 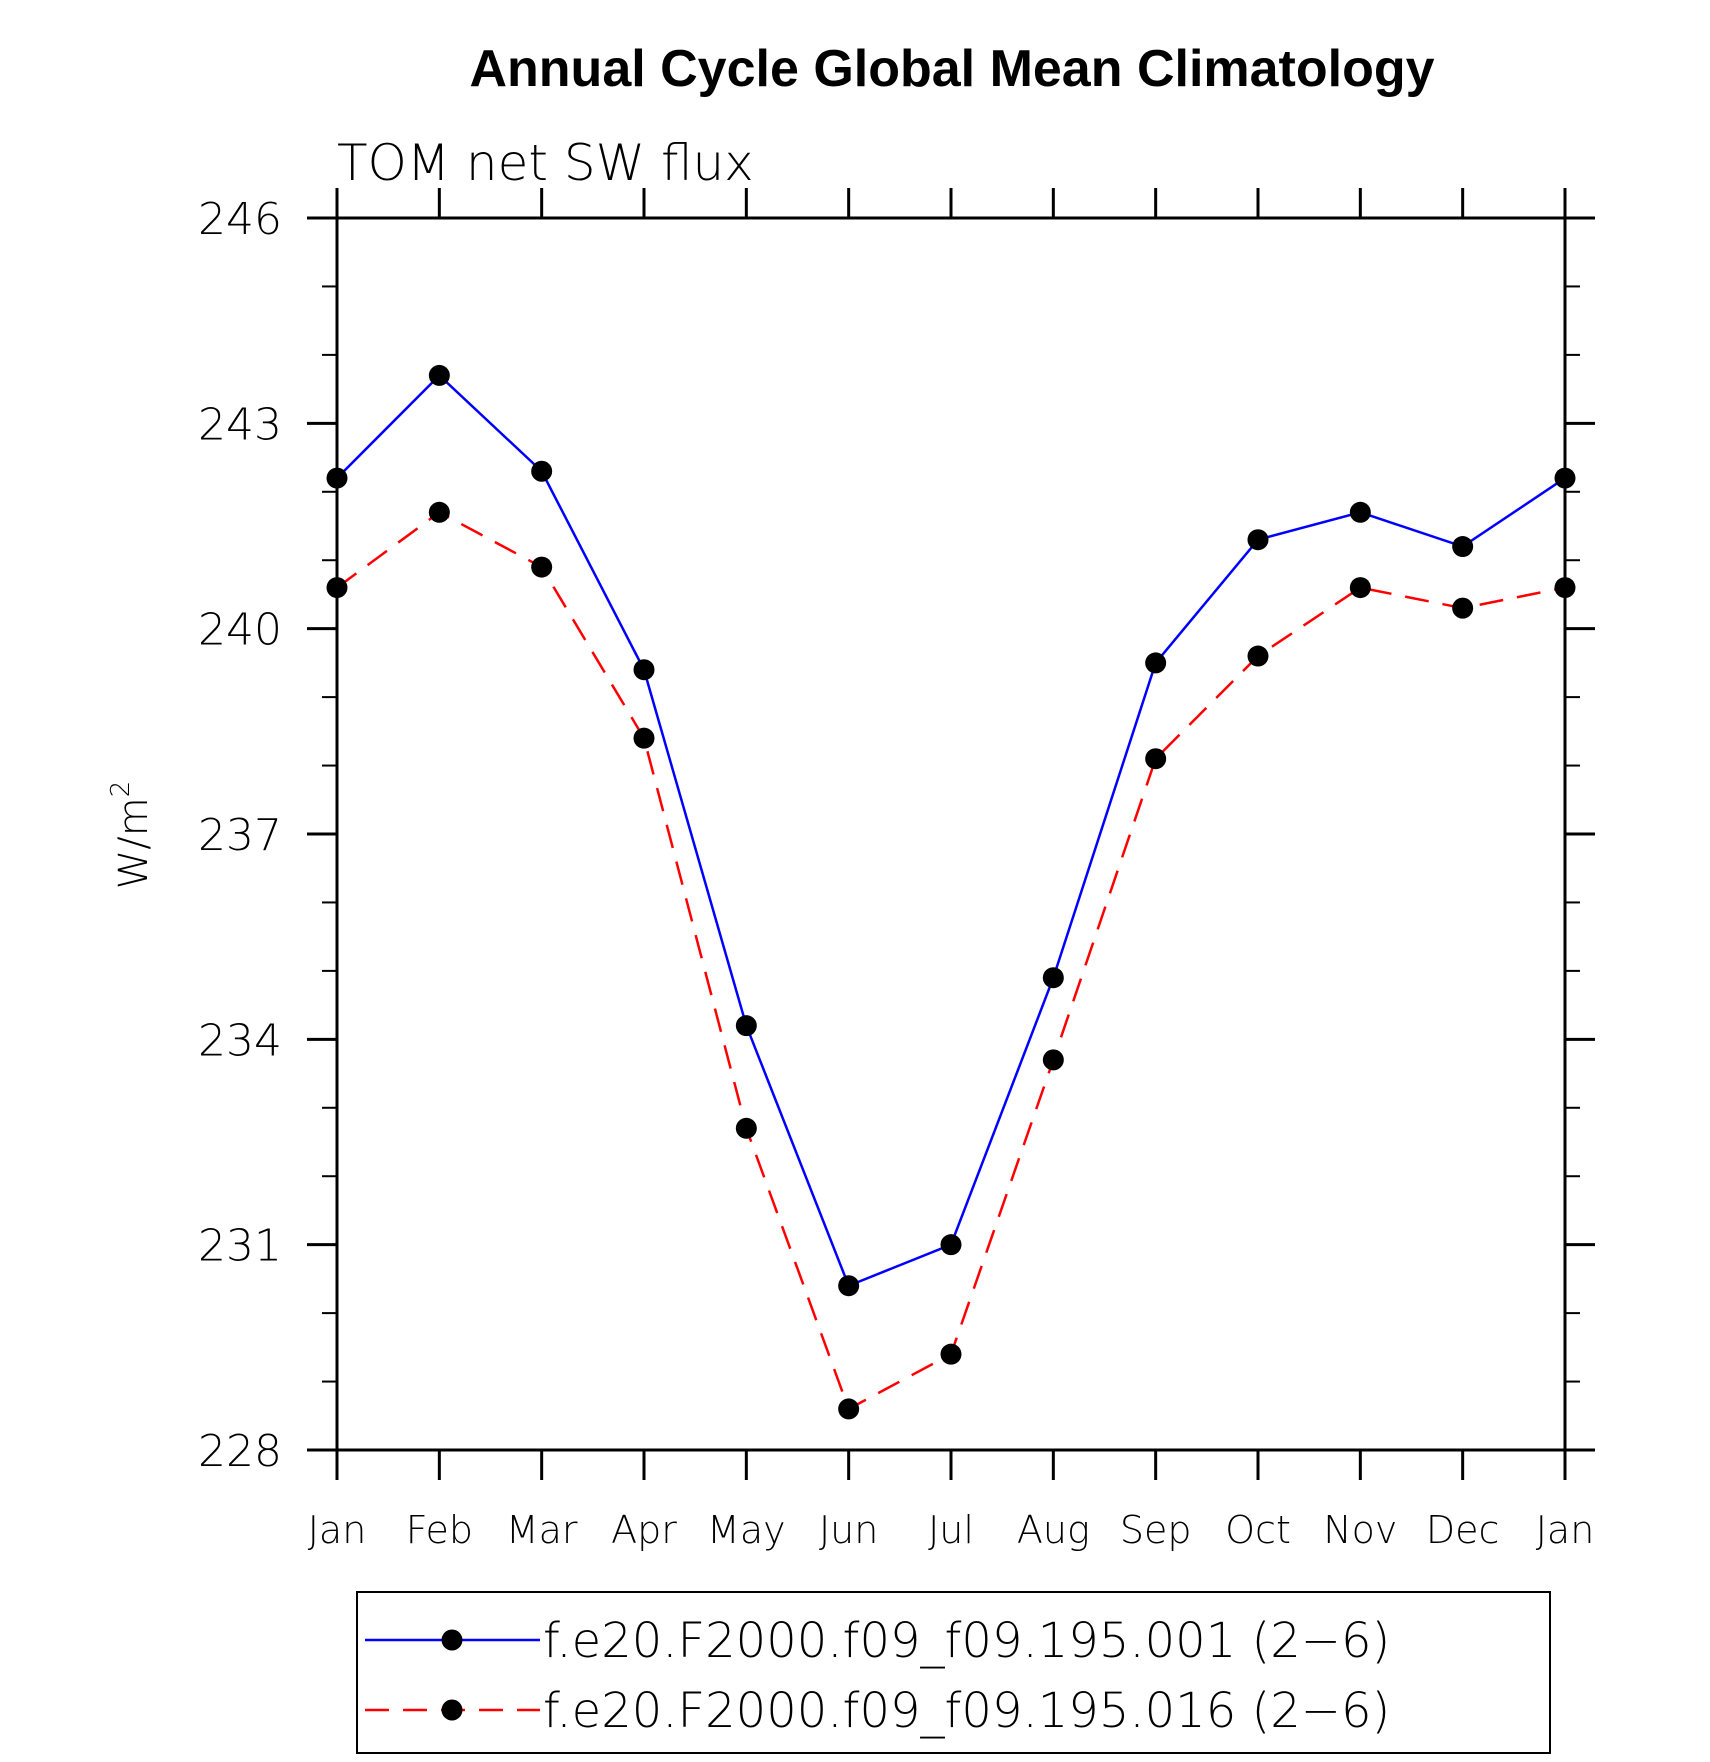 I want to click on x-tick-label: Mar, so click(x=542, y=1530).